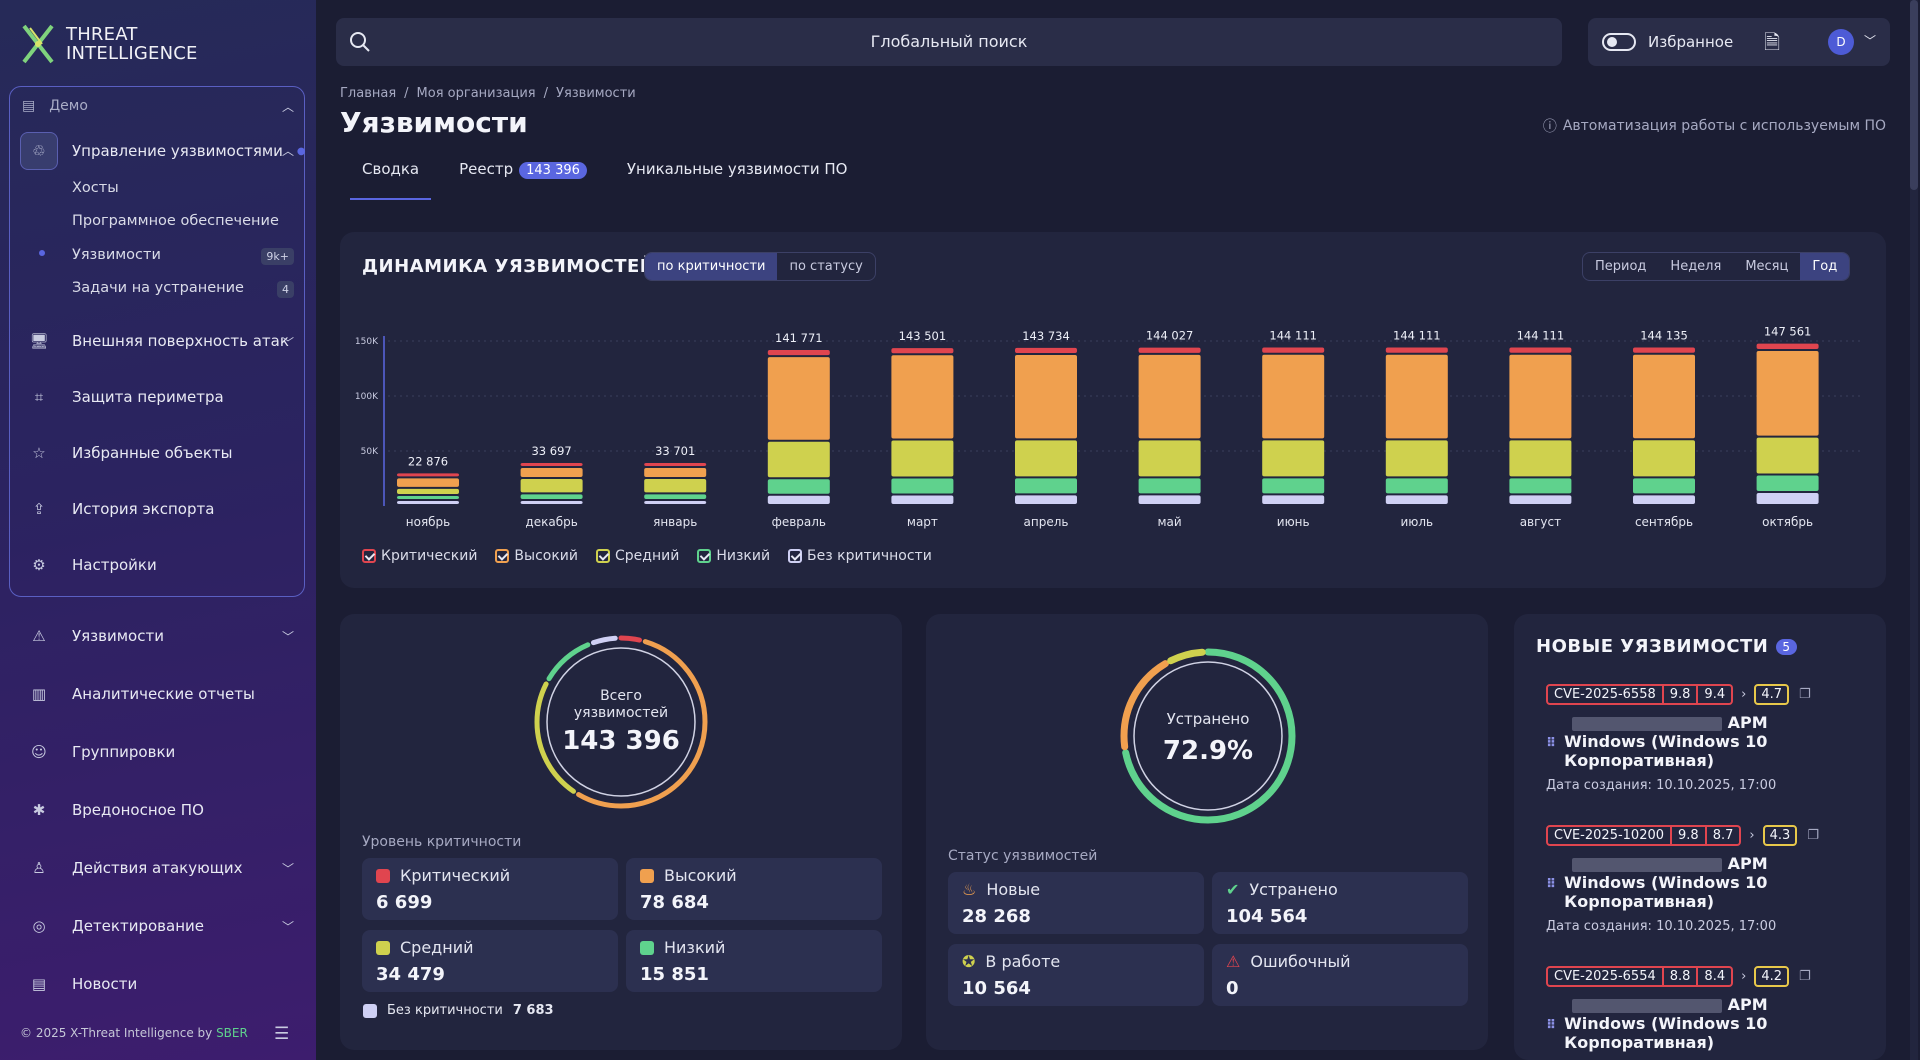  Describe the element at coordinates (1619, 42) in the screenshot. I see `favorites-toggle` at that location.